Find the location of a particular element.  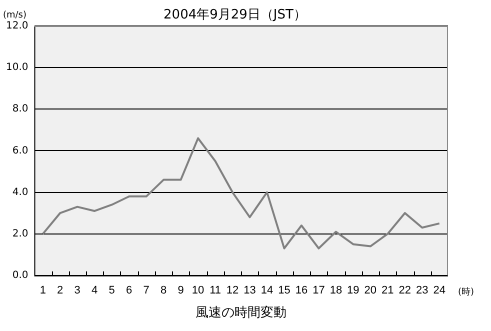

x-tick-label: 24 is located at coordinates (439, 290).